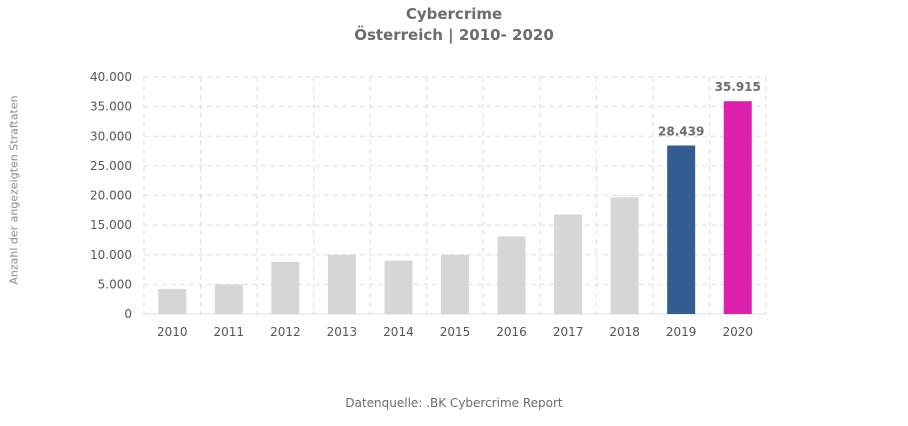 This screenshot has width=908, height=426. What do you see at coordinates (229, 332) in the screenshot?
I see `x-tick-label: 2011` at bounding box center [229, 332].